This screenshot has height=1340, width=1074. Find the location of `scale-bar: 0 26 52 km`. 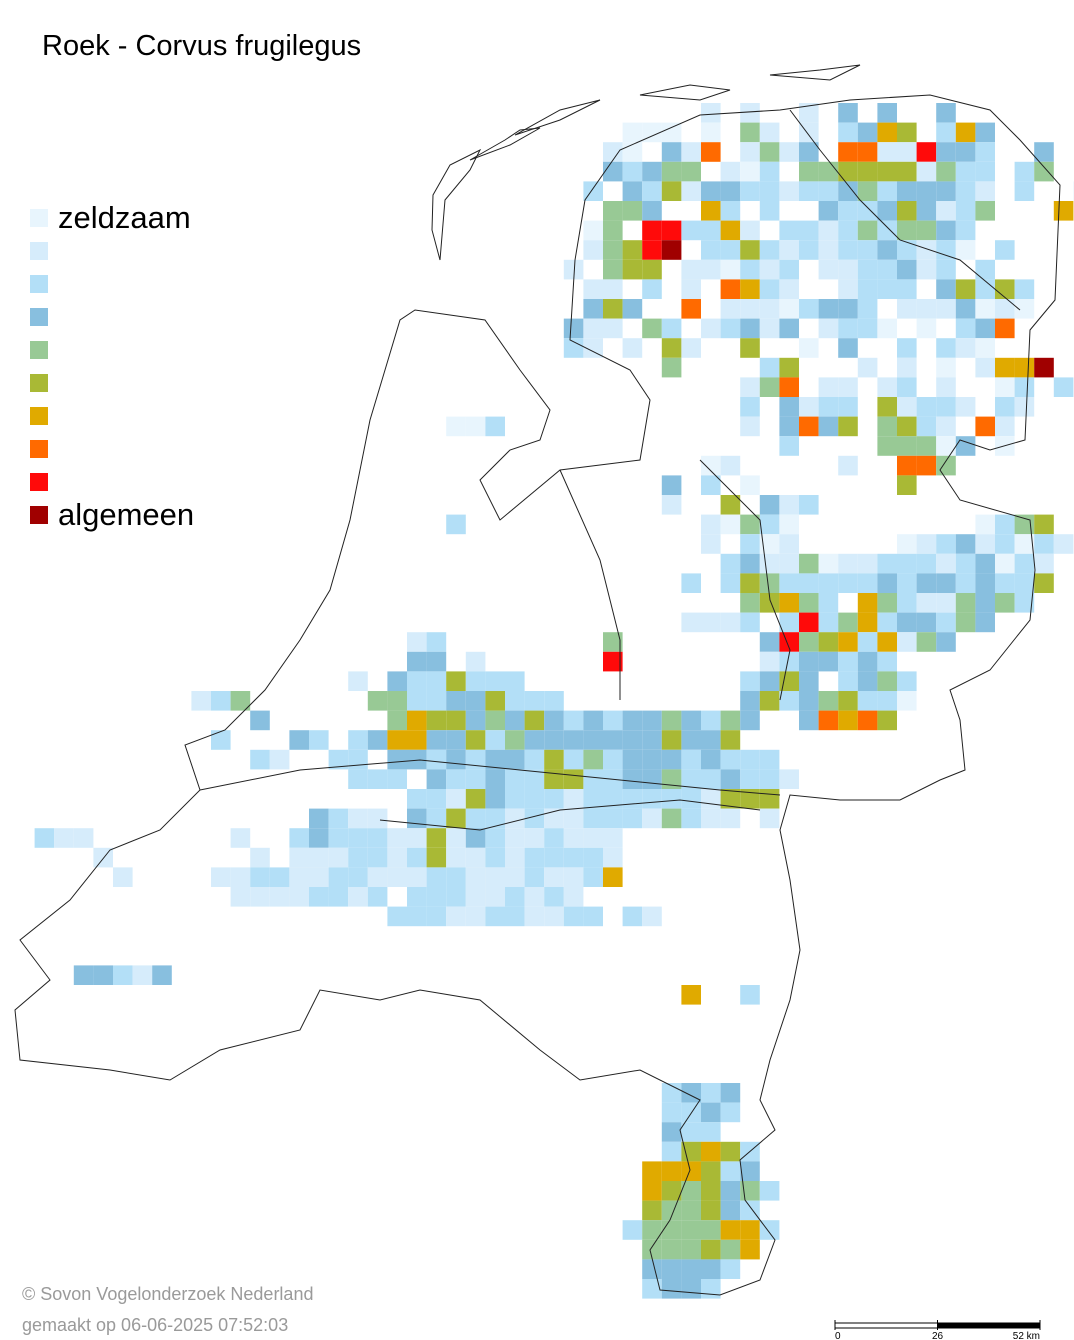

scale-bar: 0 26 52 km is located at coordinates (937, 1330).